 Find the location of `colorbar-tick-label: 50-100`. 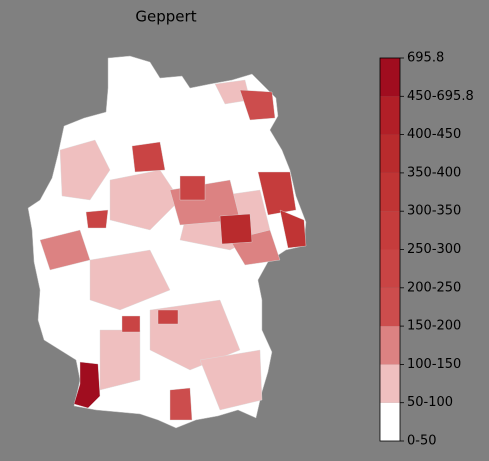

colorbar-tick-label: 50-100 is located at coordinates (430, 402).